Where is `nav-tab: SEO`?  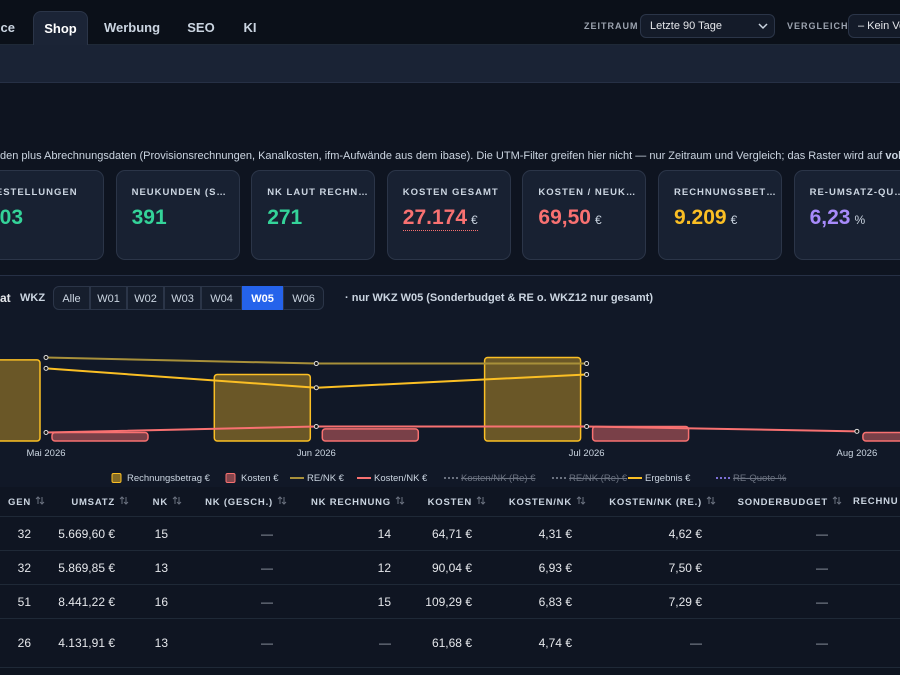
nav-tab: SEO is located at coordinates (201, 27).